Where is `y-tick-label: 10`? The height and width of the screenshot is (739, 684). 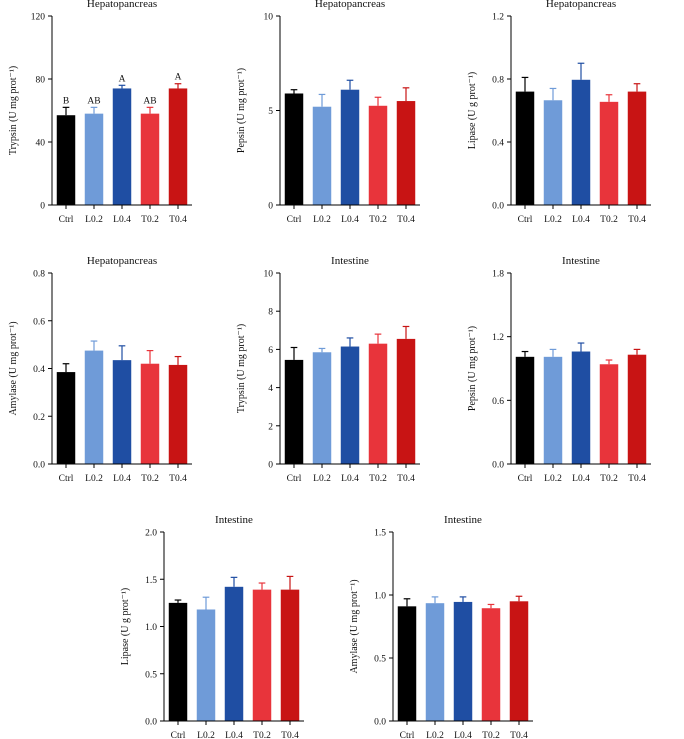
y-tick-label: 10 is located at coordinates (269, 18).